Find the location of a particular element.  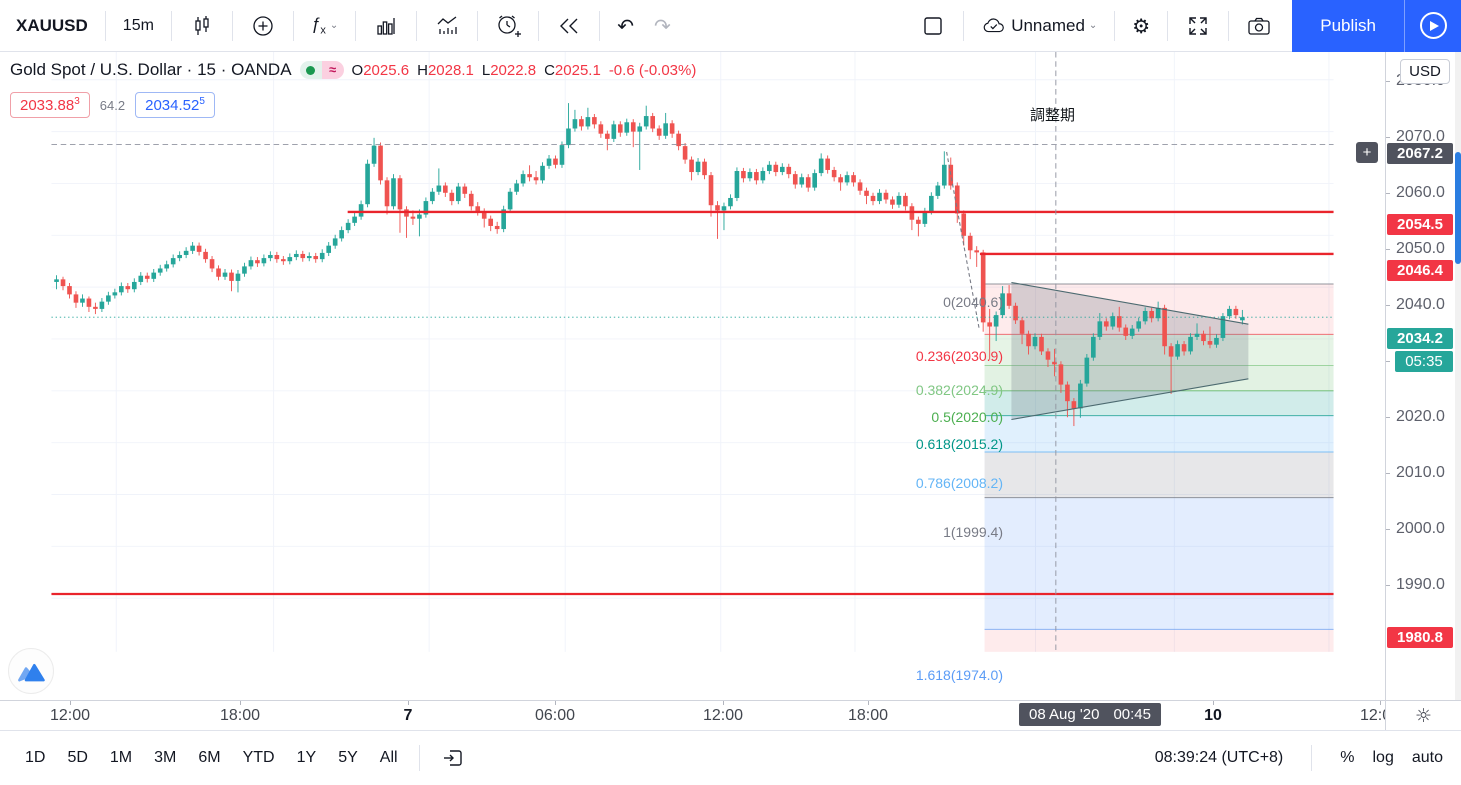

go-to-date-button is located at coordinates (453, 758).